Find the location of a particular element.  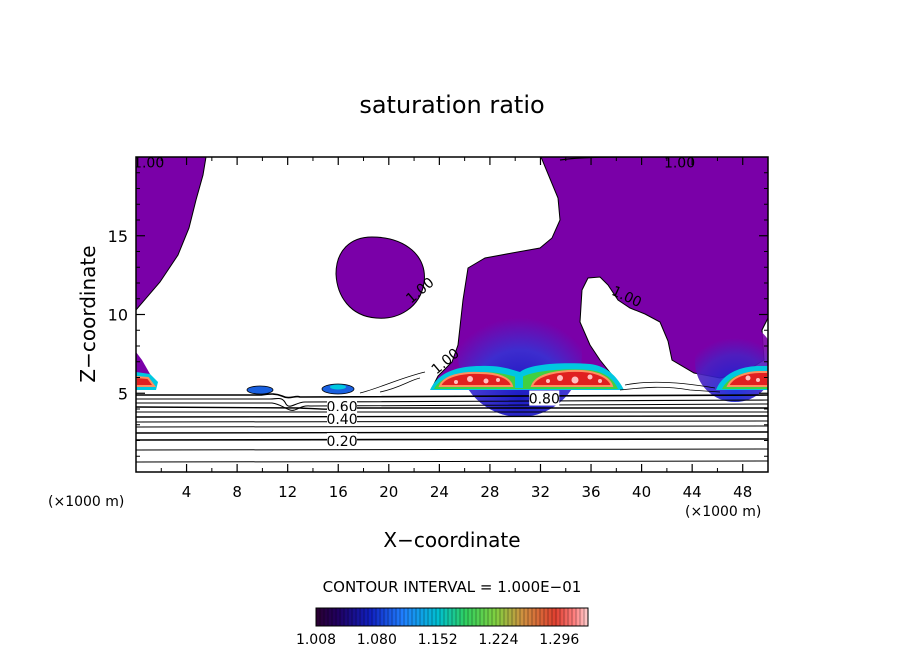

blue-core-main is located at coordinates (520, 355).